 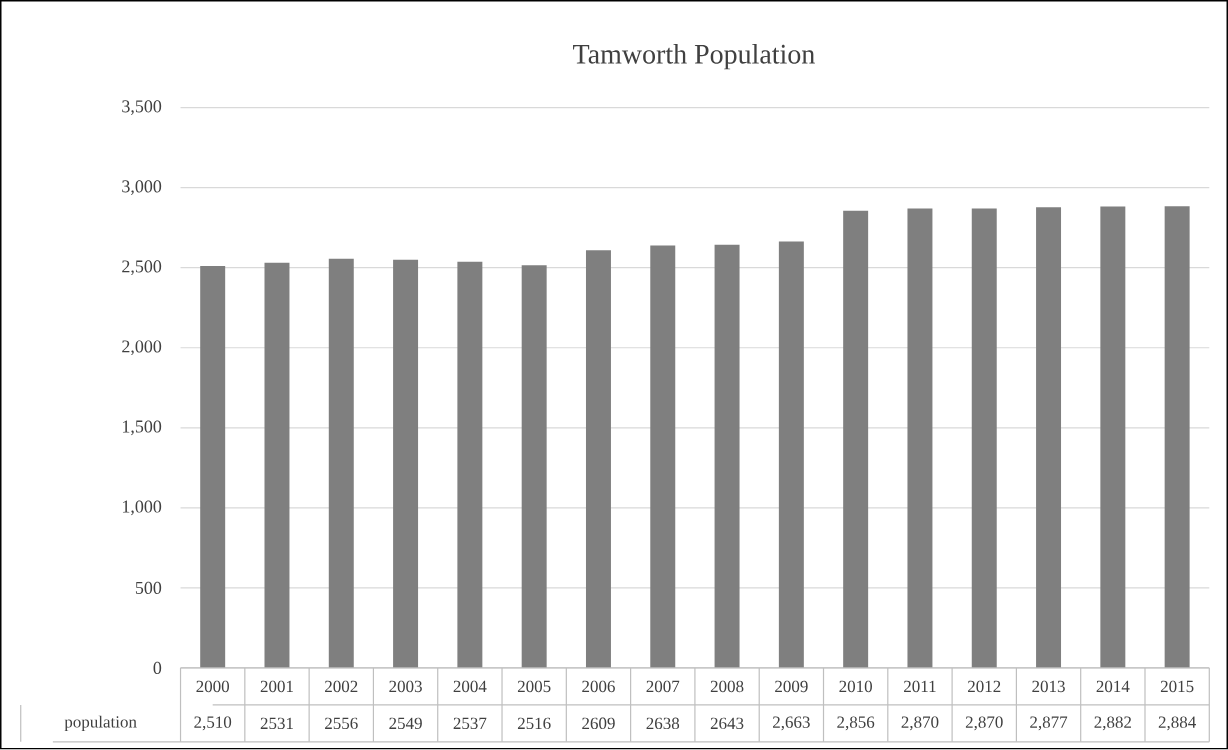 I want to click on x-tick-label: 2015, so click(x=1177, y=686).